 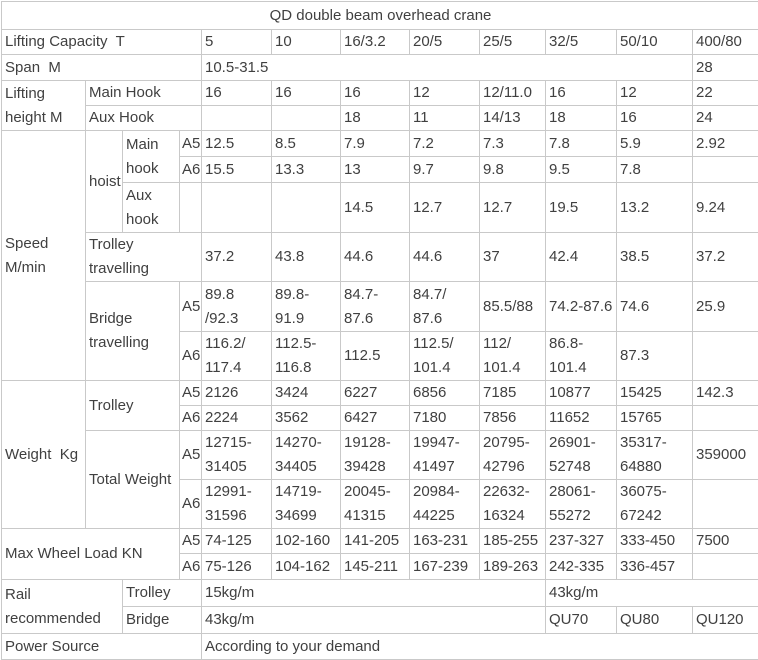 I want to click on row-label: Aux hook, so click(x=151, y=208).